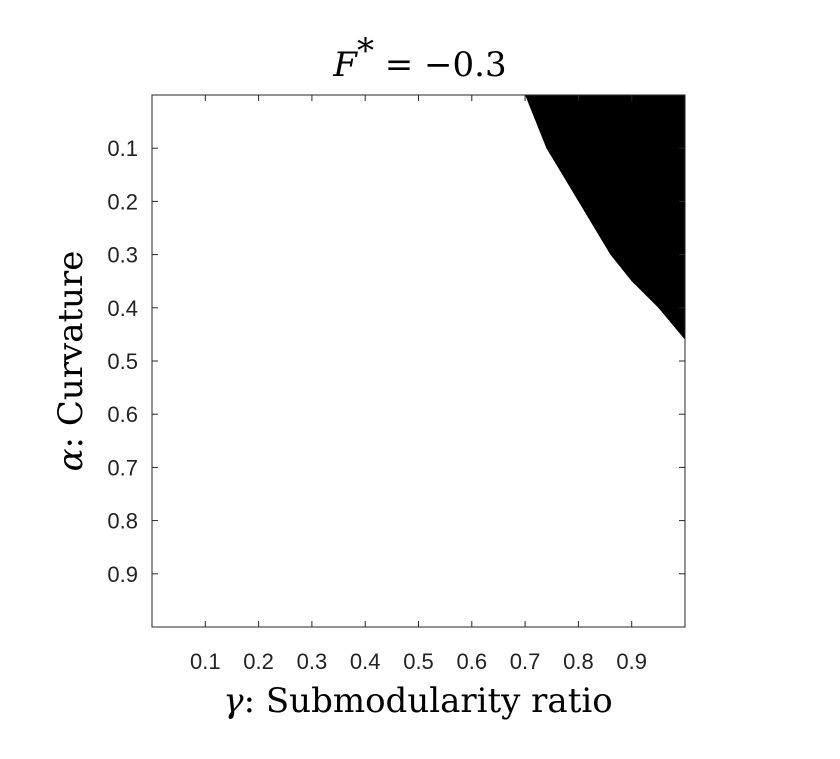  What do you see at coordinates (122, 148) in the screenshot?
I see `y-tick-label: 0.1` at bounding box center [122, 148].